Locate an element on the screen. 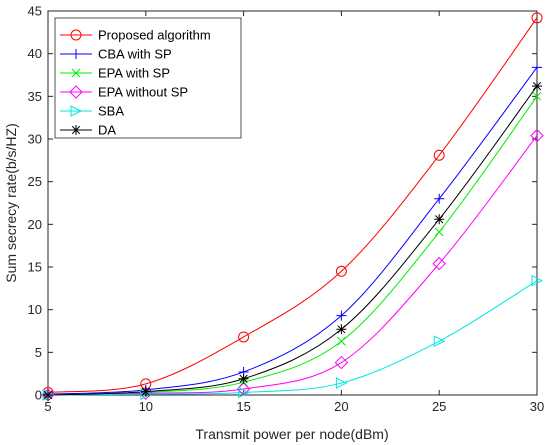 The image size is (550, 445). y-tick-label: 15 is located at coordinates (35, 267).